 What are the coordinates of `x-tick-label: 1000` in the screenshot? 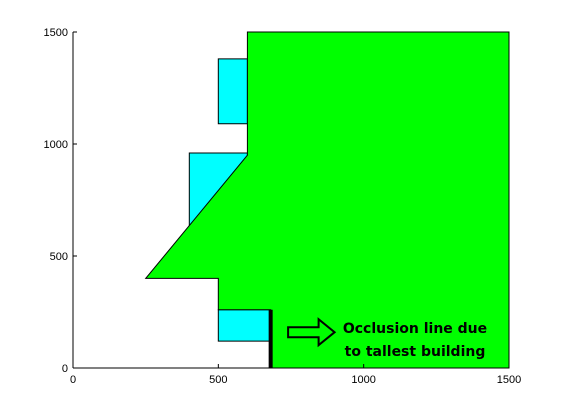 It's located at (363, 380).